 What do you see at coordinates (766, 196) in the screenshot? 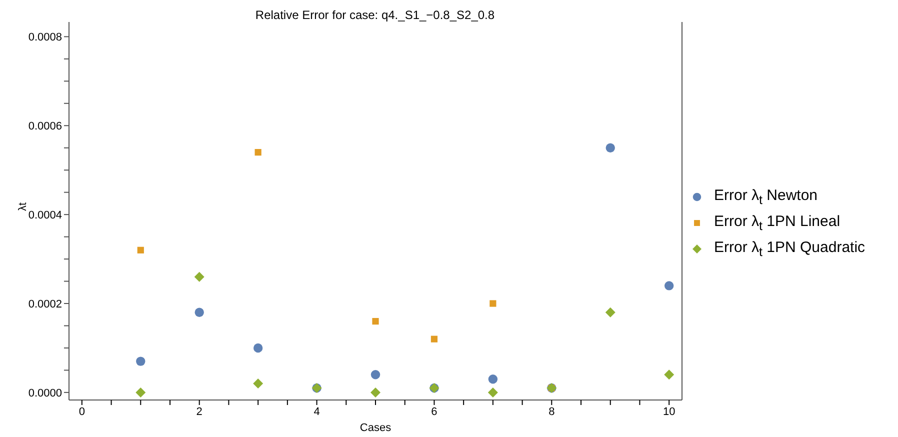
I see `legend-label: Error λ$_{t}$ Newton` at bounding box center [766, 196].